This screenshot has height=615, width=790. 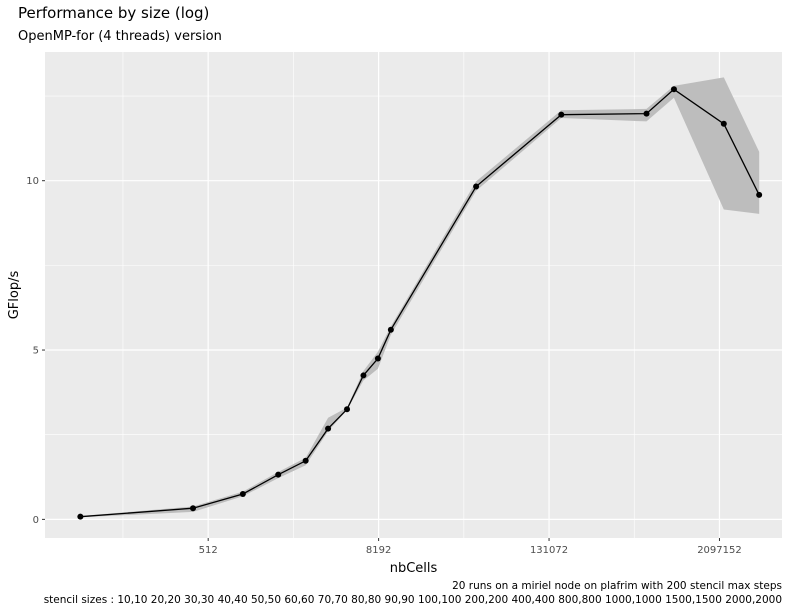 I want to click on chart-subtitle: OpenMP-for (4 threads) version, so click(x=120, y=36).